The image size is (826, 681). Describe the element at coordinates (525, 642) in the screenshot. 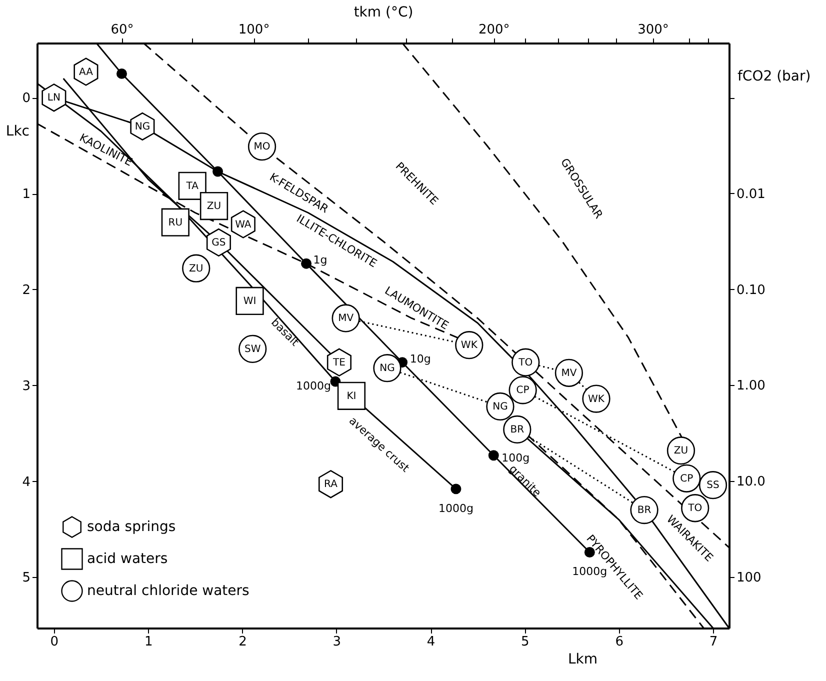

I see `x-tick-label: 5` at that location.